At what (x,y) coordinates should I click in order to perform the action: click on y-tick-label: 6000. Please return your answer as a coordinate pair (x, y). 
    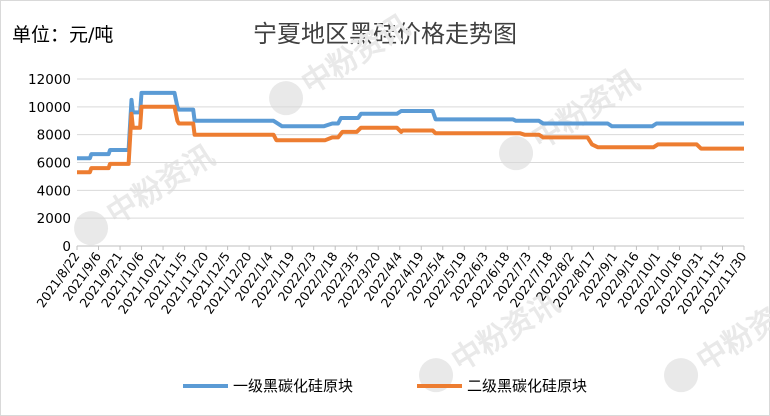
    Looking at the image, I should click on (54, 164).